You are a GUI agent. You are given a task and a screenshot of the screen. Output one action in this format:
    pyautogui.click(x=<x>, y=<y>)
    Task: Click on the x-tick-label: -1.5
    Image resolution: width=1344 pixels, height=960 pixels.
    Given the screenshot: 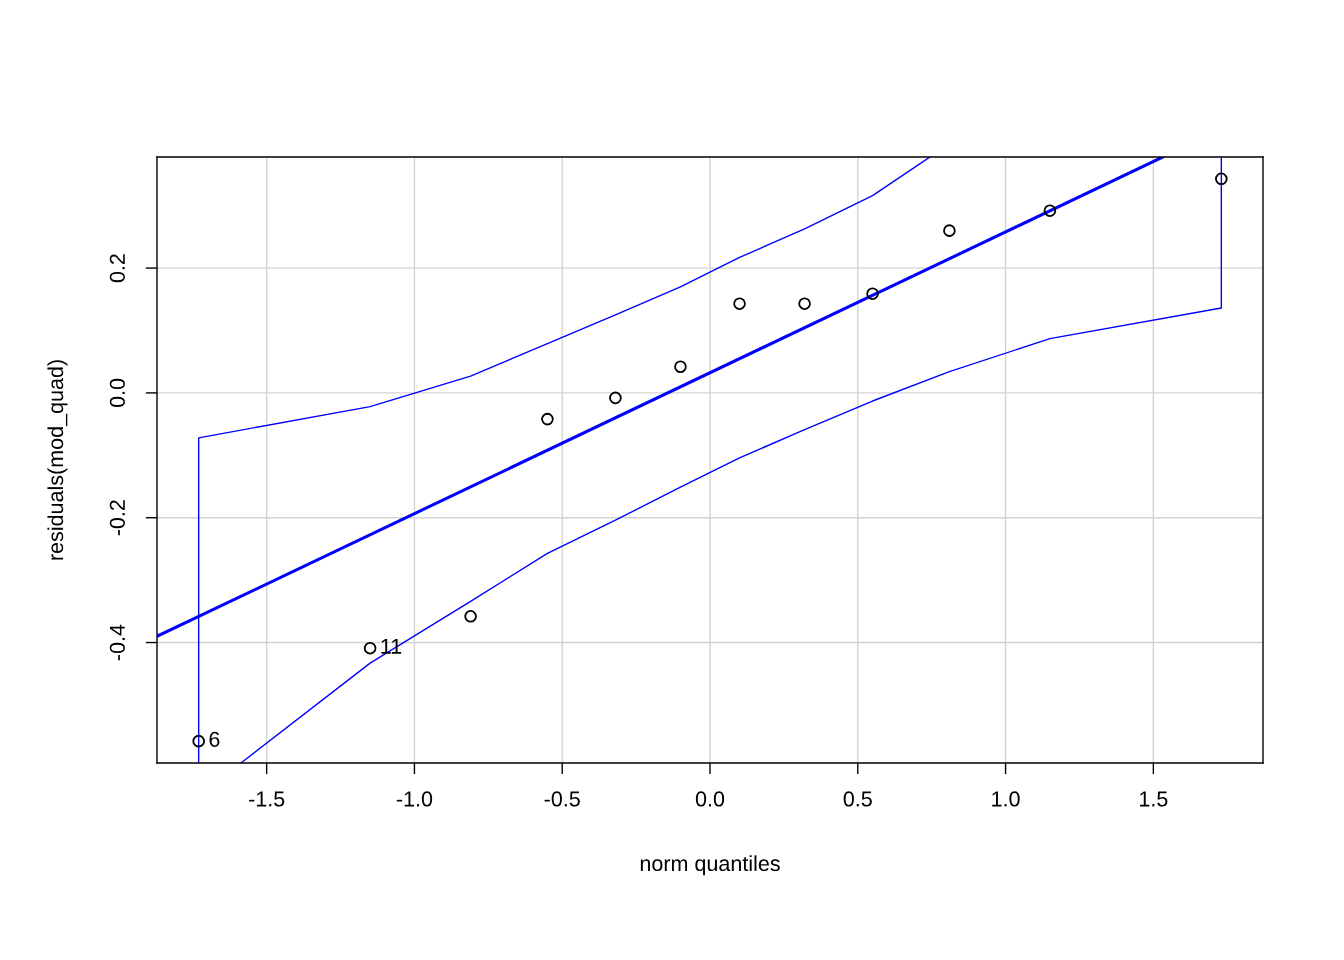 What is the action you would take?
    pyautogui.click(x=267, y=799)
    